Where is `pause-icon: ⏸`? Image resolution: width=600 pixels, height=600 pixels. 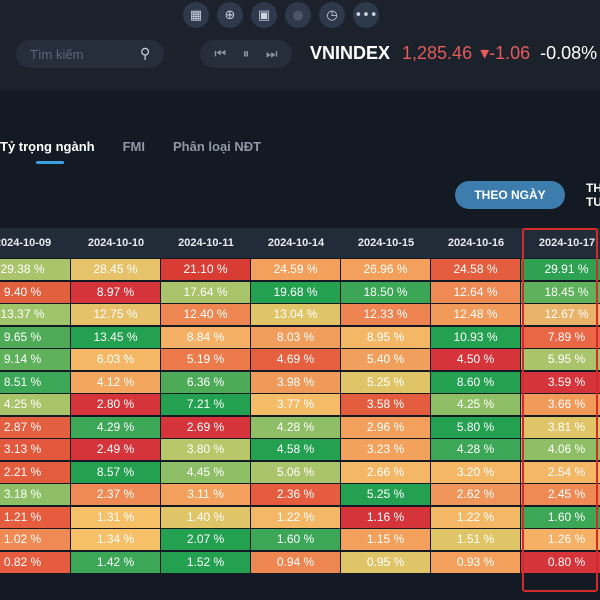 pause-icon: ⏸ is located at coordinates (246, 54).